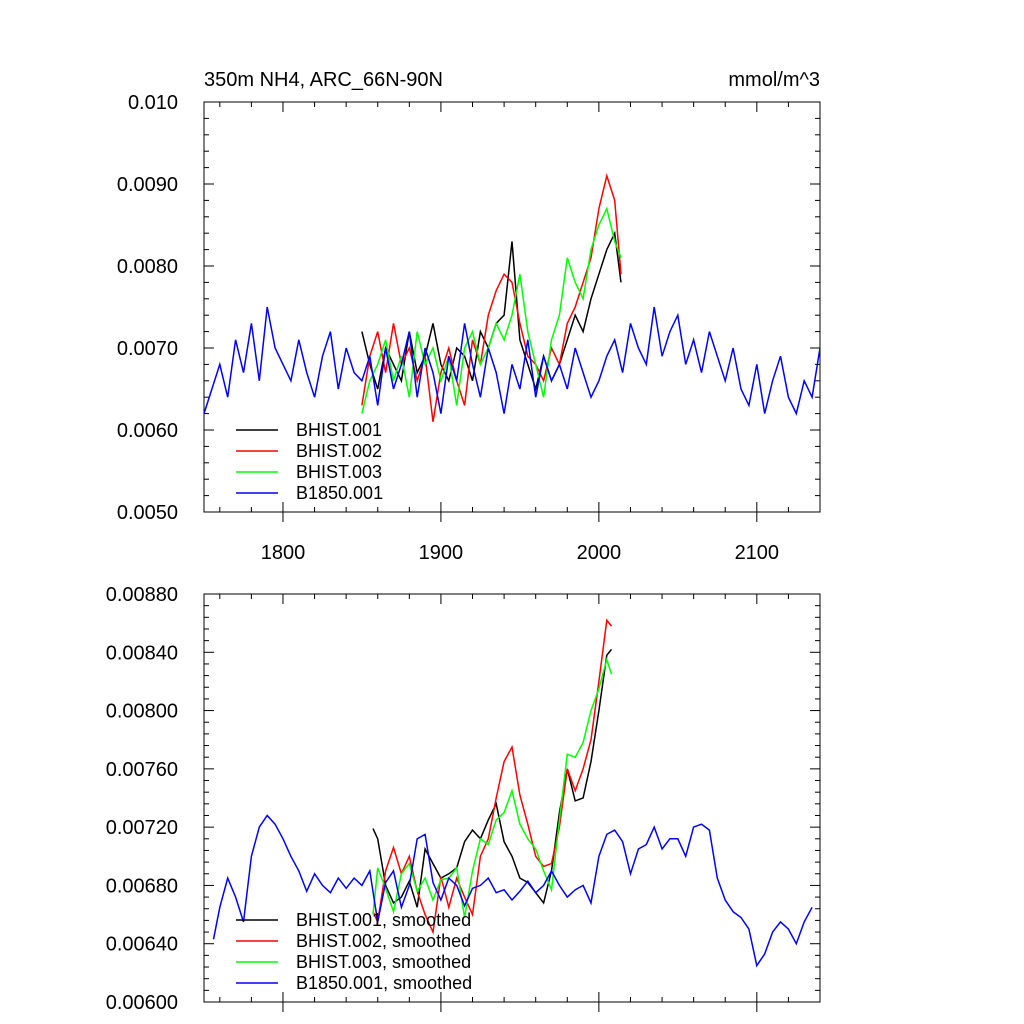 Image resolution: width=1024 pixels, height=1024 pixels. I want to click on chart-title: 350m NH4, ARC_66N-90N, so click(323, 80).